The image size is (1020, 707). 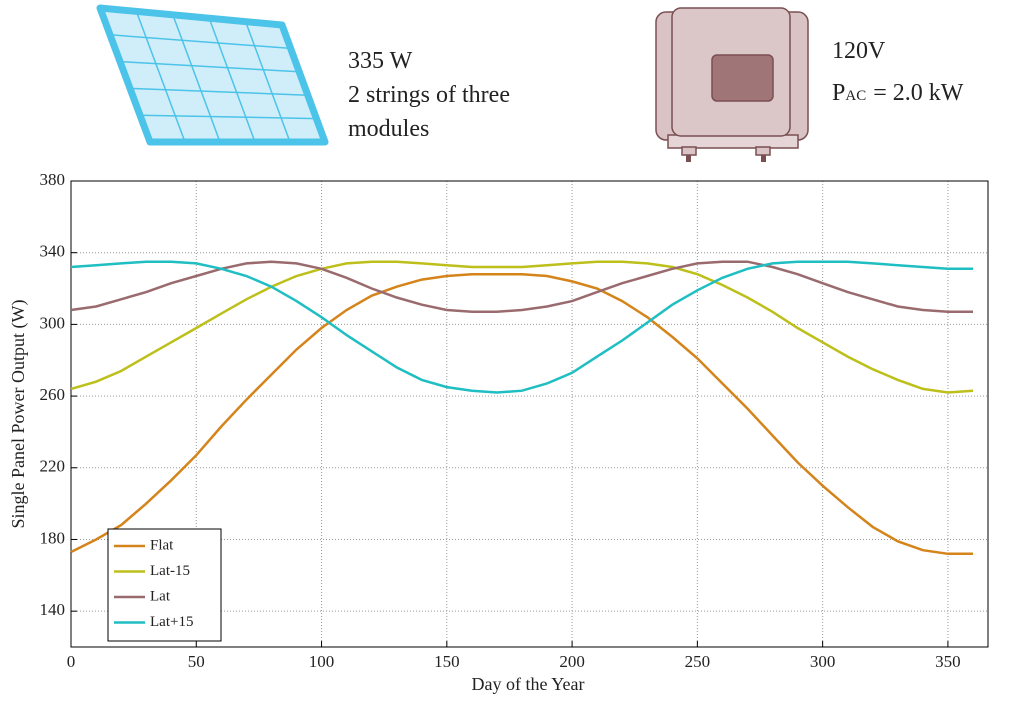 What do you see at coordinates (170, 571) in the screenshot?
I see `legend-label: Lat-15` at bounding box center [170, 571].